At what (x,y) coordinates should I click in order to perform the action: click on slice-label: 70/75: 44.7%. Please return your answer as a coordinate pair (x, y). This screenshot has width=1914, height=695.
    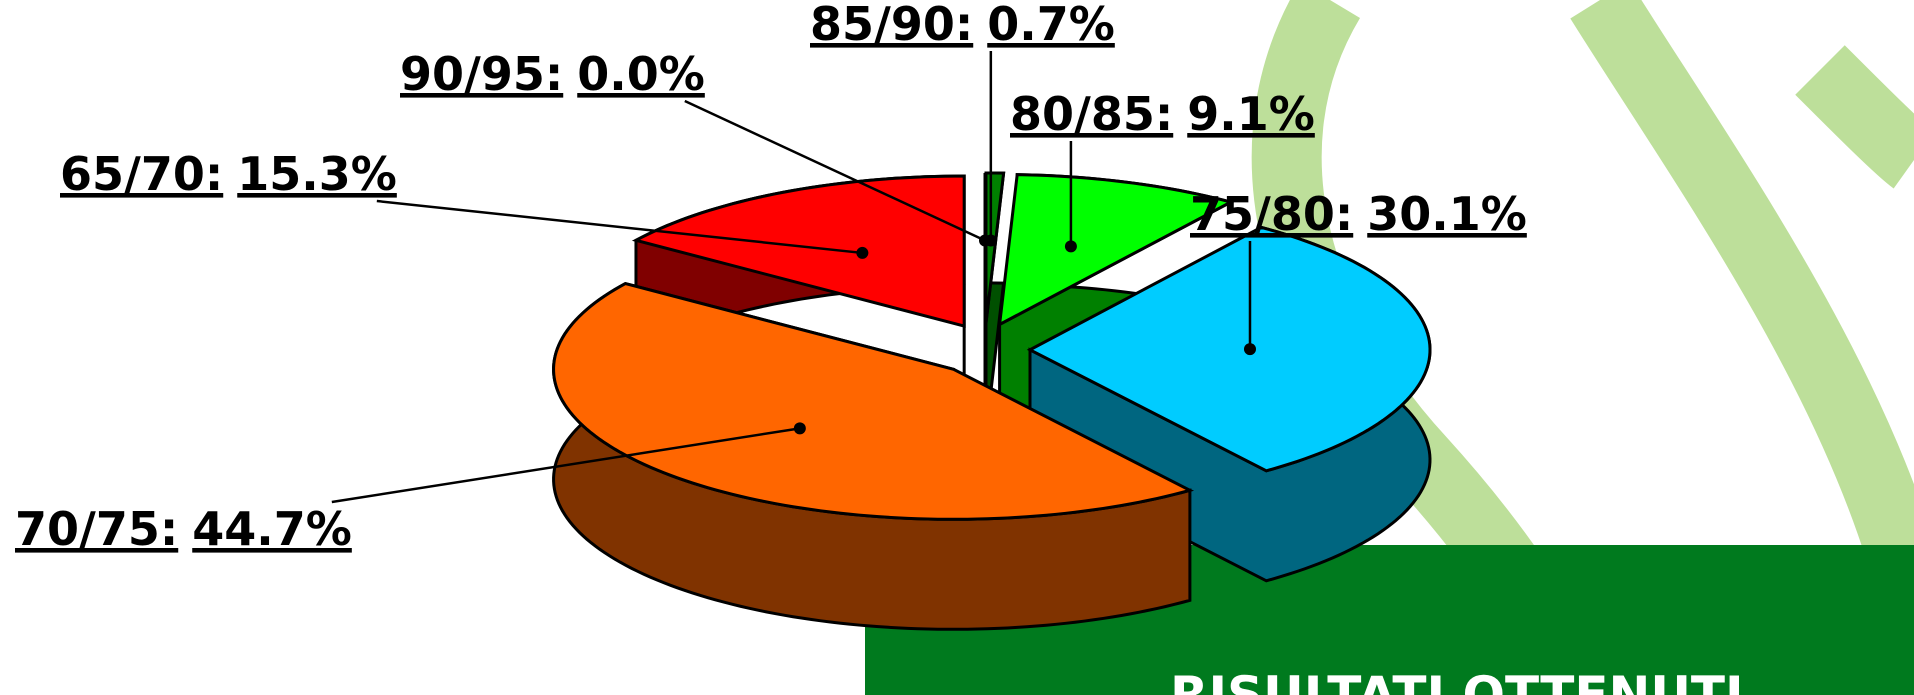
    Looking at the image, I should click on (183, 529).